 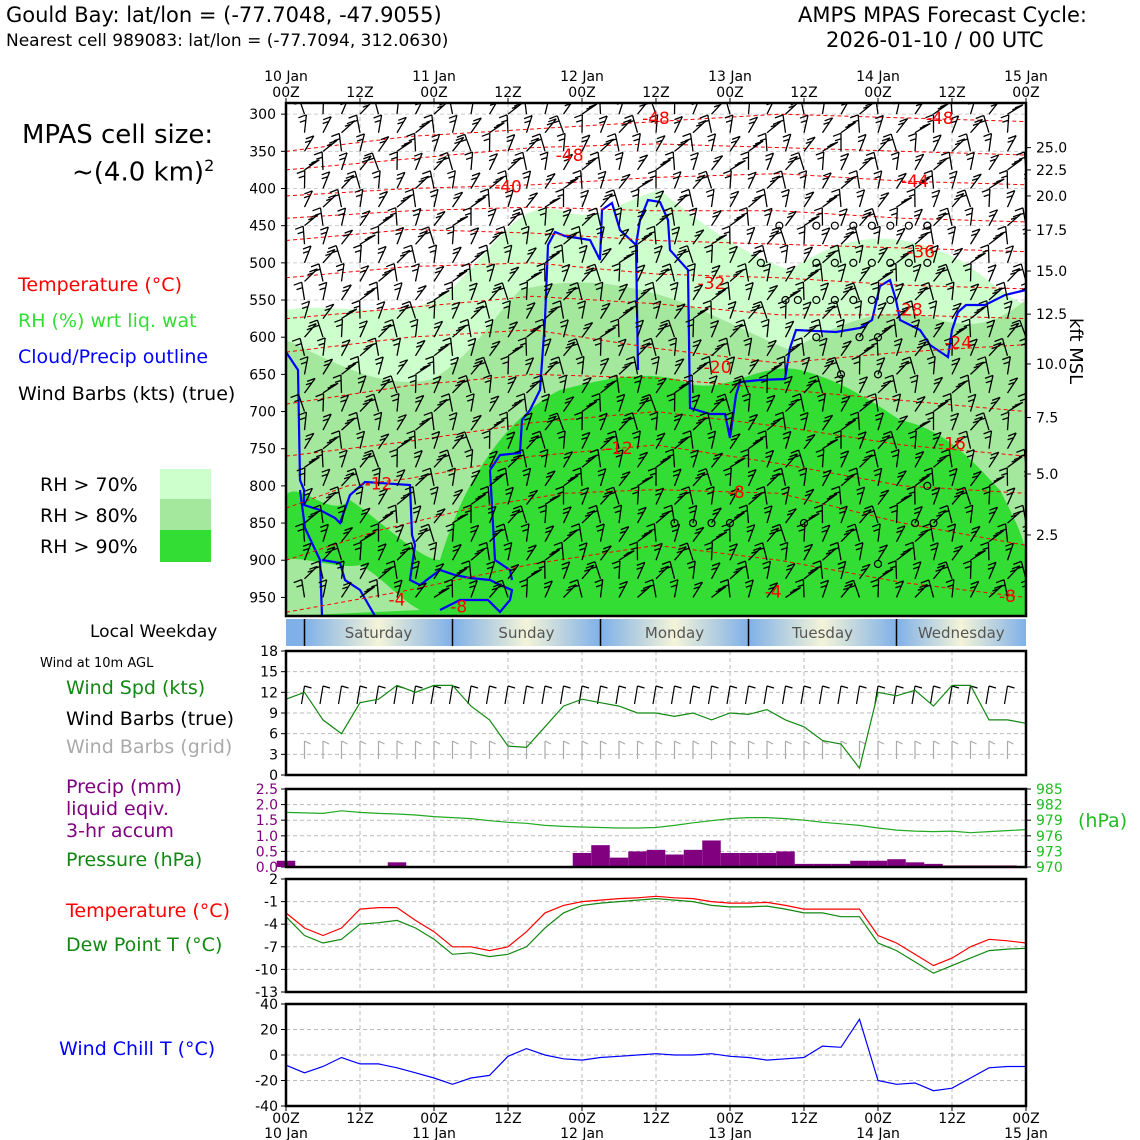 I want to click on panel-ytick-label: -40, so click(x=266, y=1107).